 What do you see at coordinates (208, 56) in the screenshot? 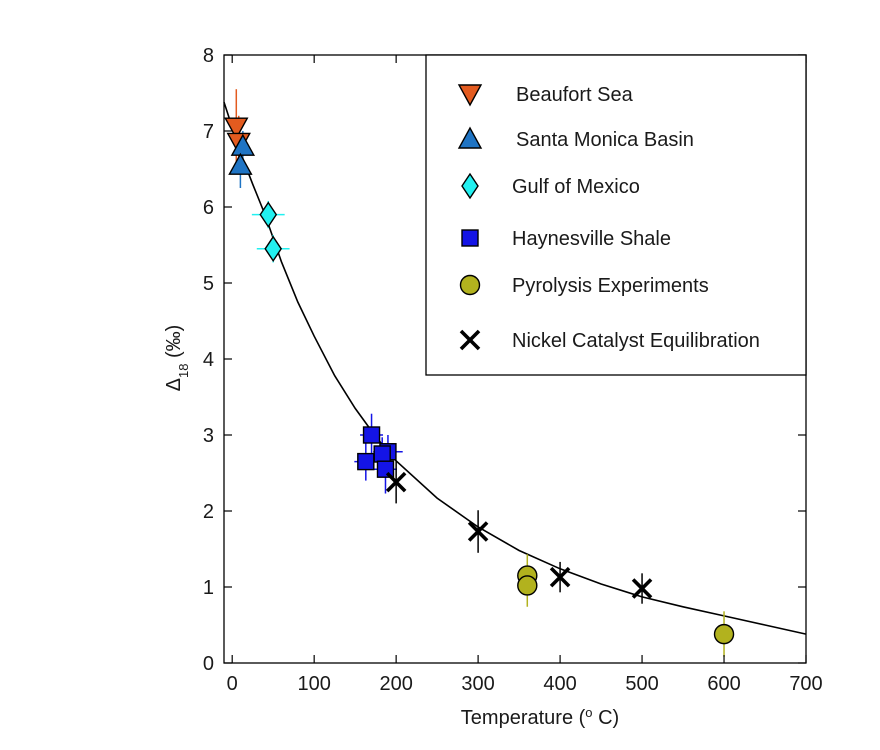
I see `y-tick-label: 8` at bounding box center [208, 56].